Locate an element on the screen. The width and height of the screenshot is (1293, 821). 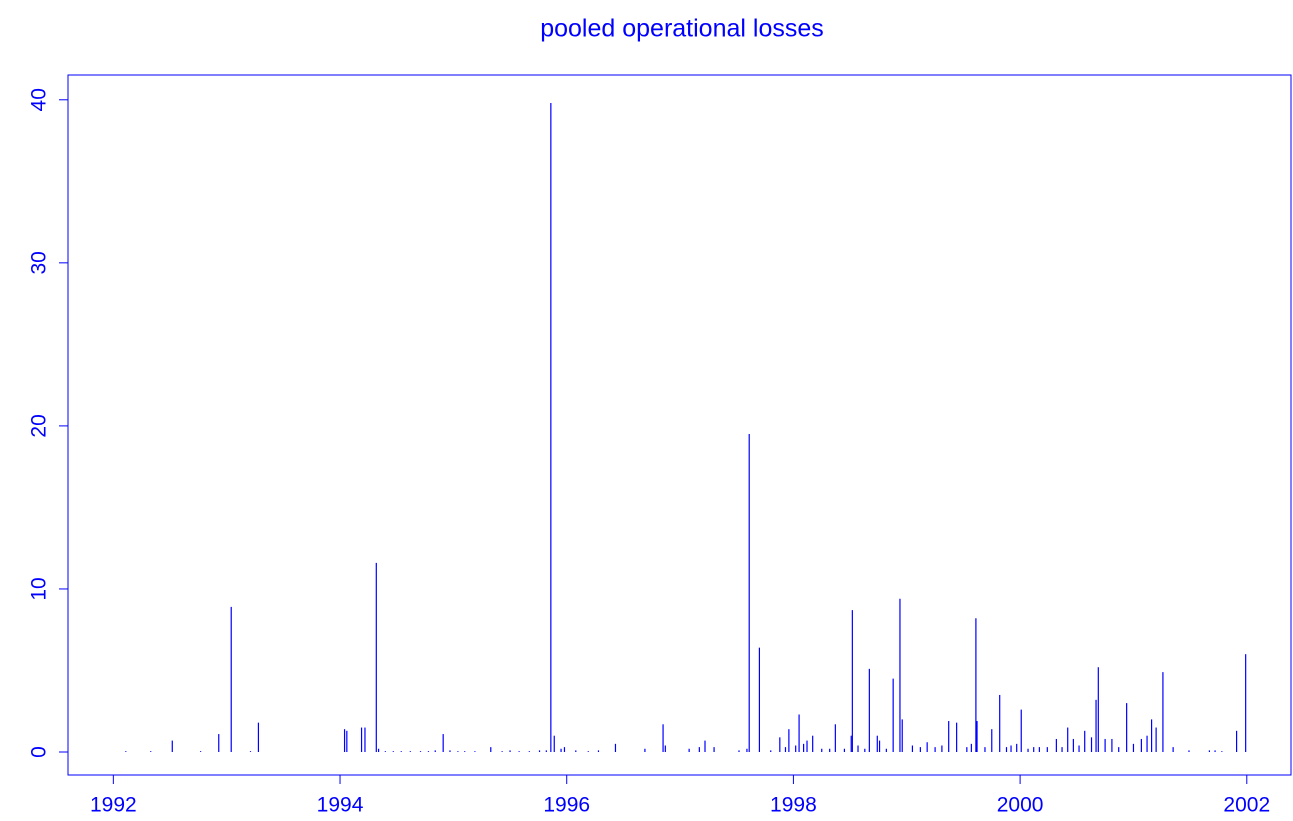
x-tick-label: 1996 is located at coordinates (566, 805).